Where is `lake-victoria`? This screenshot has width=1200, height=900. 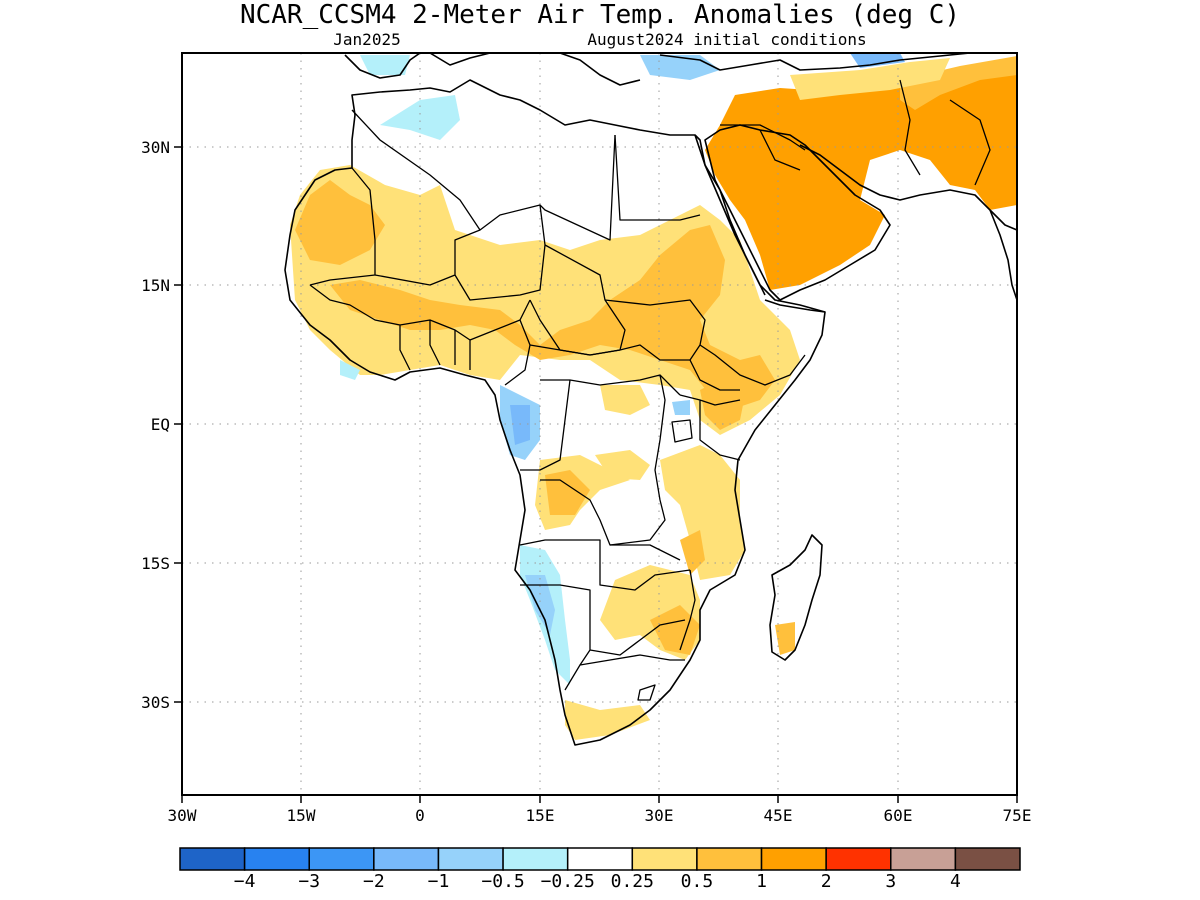
lake-victoria is located at coordinates (682, 431).